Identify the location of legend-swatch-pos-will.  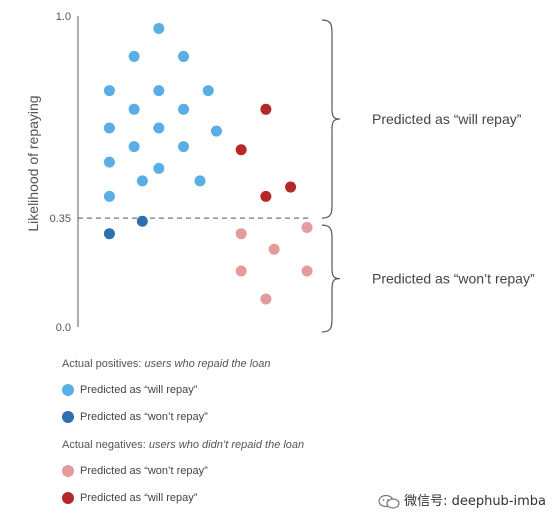
(68, 390).